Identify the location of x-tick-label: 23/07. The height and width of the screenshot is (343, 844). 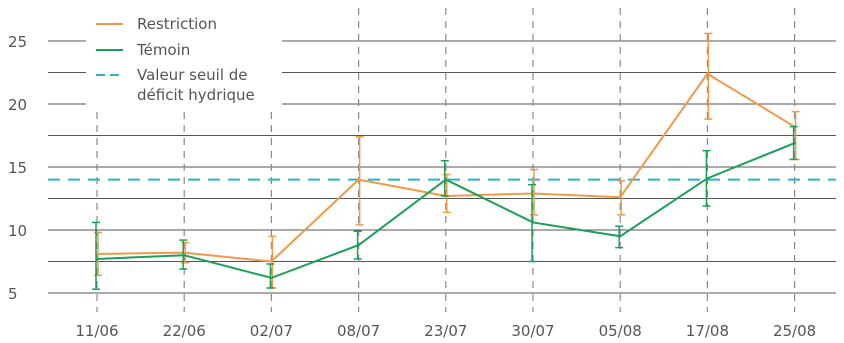
(445, 331).